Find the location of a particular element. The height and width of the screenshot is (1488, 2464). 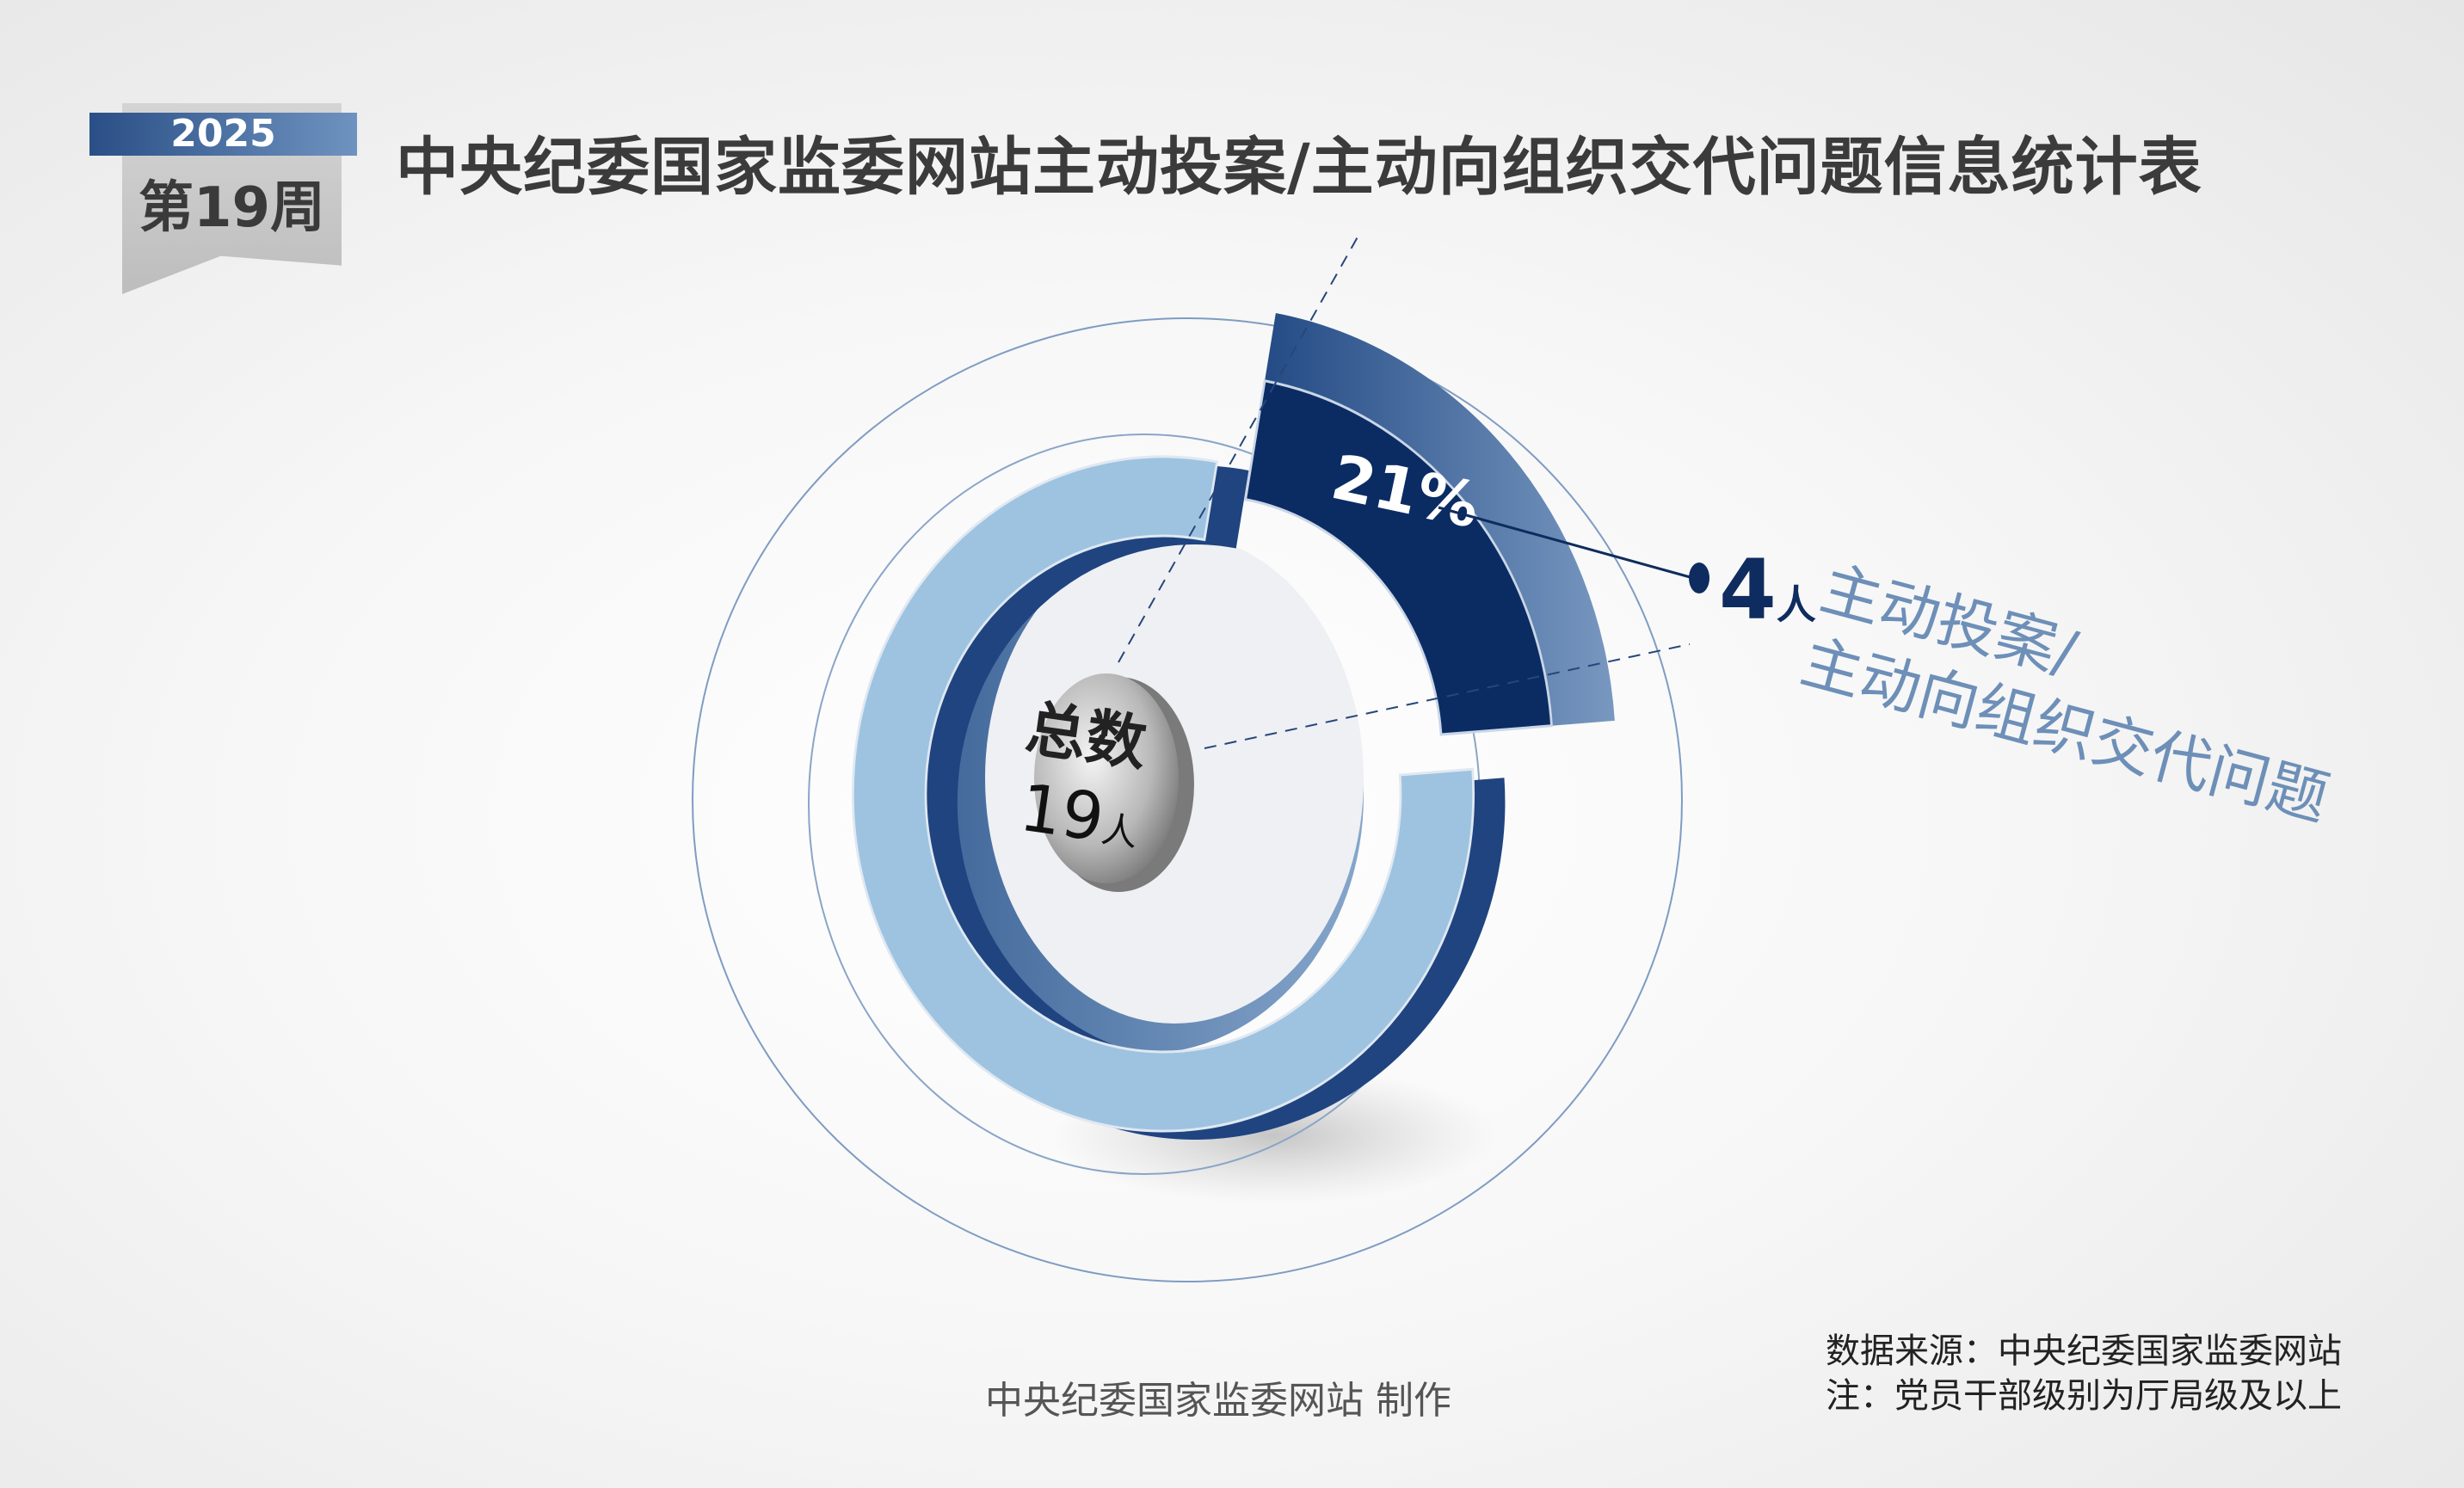

week-badge: 2025 第19周 is located at coordinates (223, 198).